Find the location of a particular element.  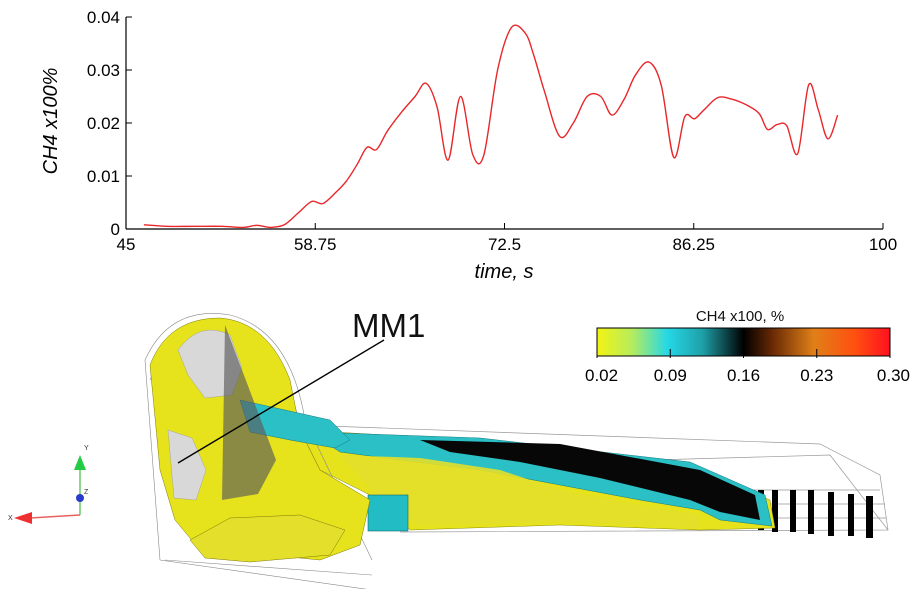

colorbar-tick-label: 0.02 is located at coordinates (601, 375).